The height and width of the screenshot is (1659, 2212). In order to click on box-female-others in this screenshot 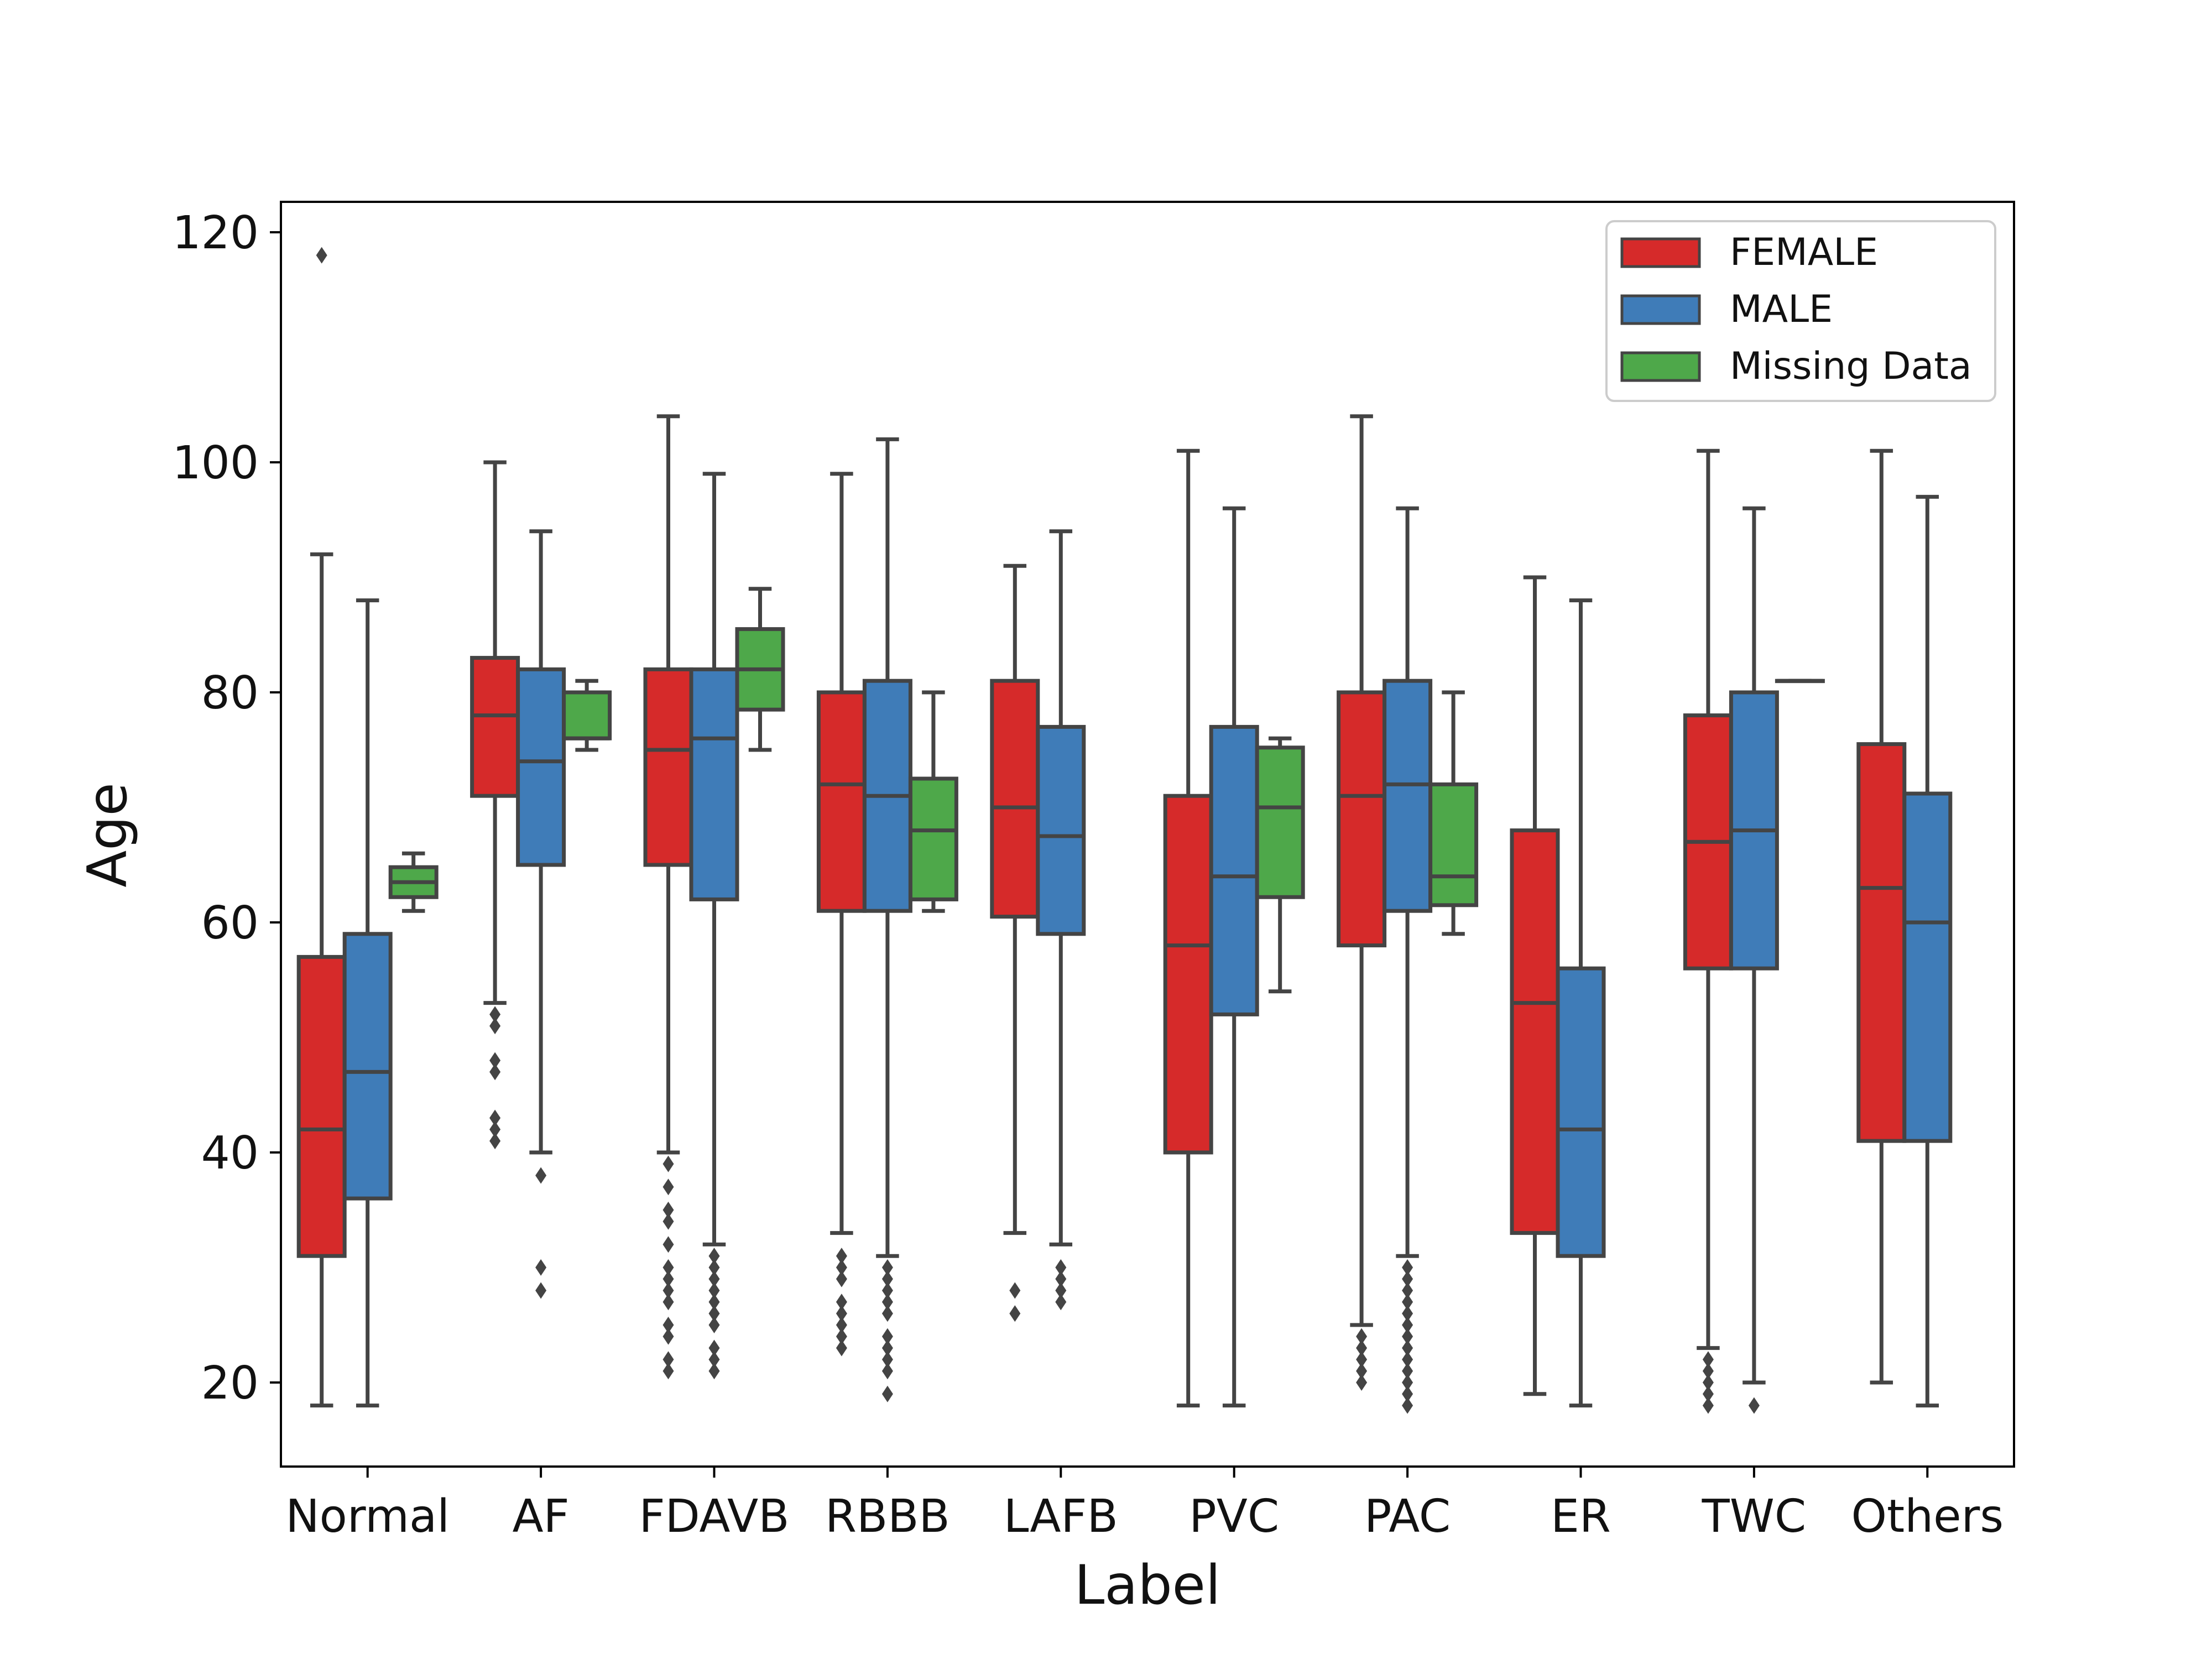, I will do `click(1882, 917)`.